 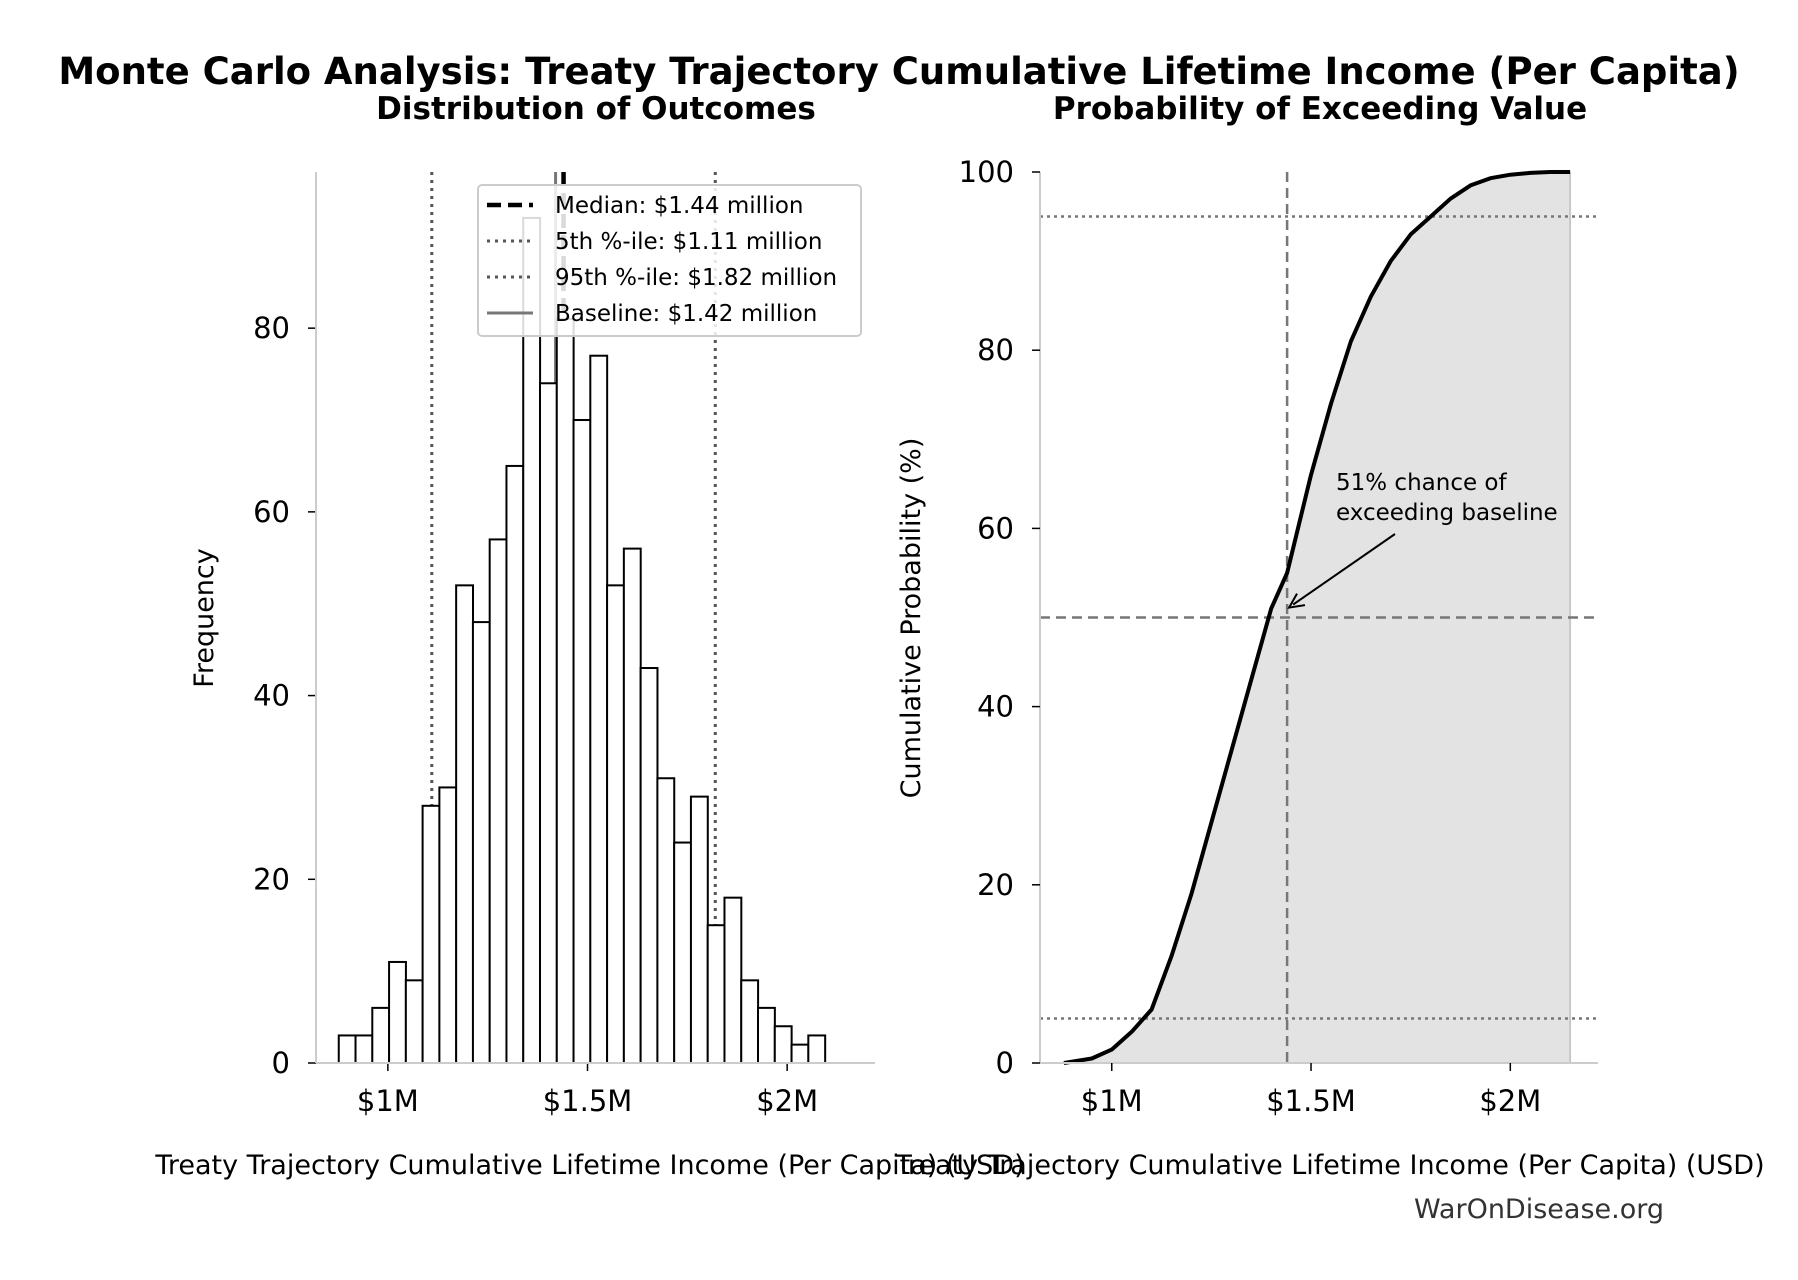 I want to click on legend-label: 95th %-ile: $1.82 million, so click(x=696, y=278).